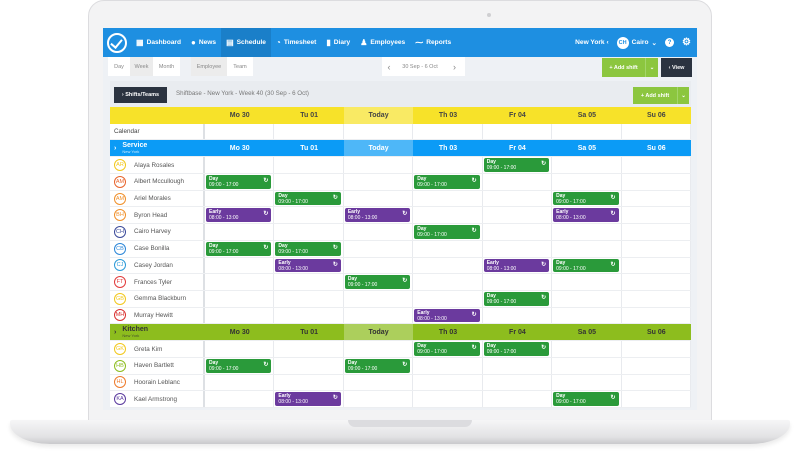 This screenshot has width=800, height=455. I want to click on nav-dashboard: ▦ Dashboard, so click(158, 42).